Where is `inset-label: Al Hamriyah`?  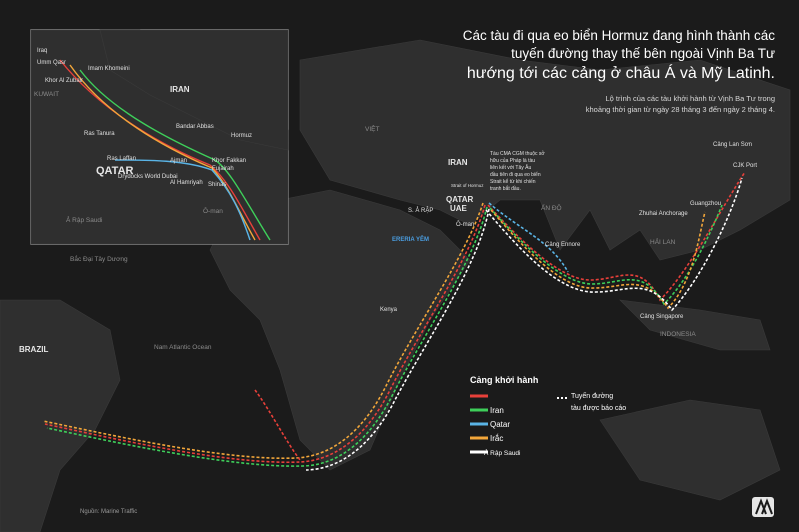 inset-label: Al Hamriyah is located at coordinates (186, 183).